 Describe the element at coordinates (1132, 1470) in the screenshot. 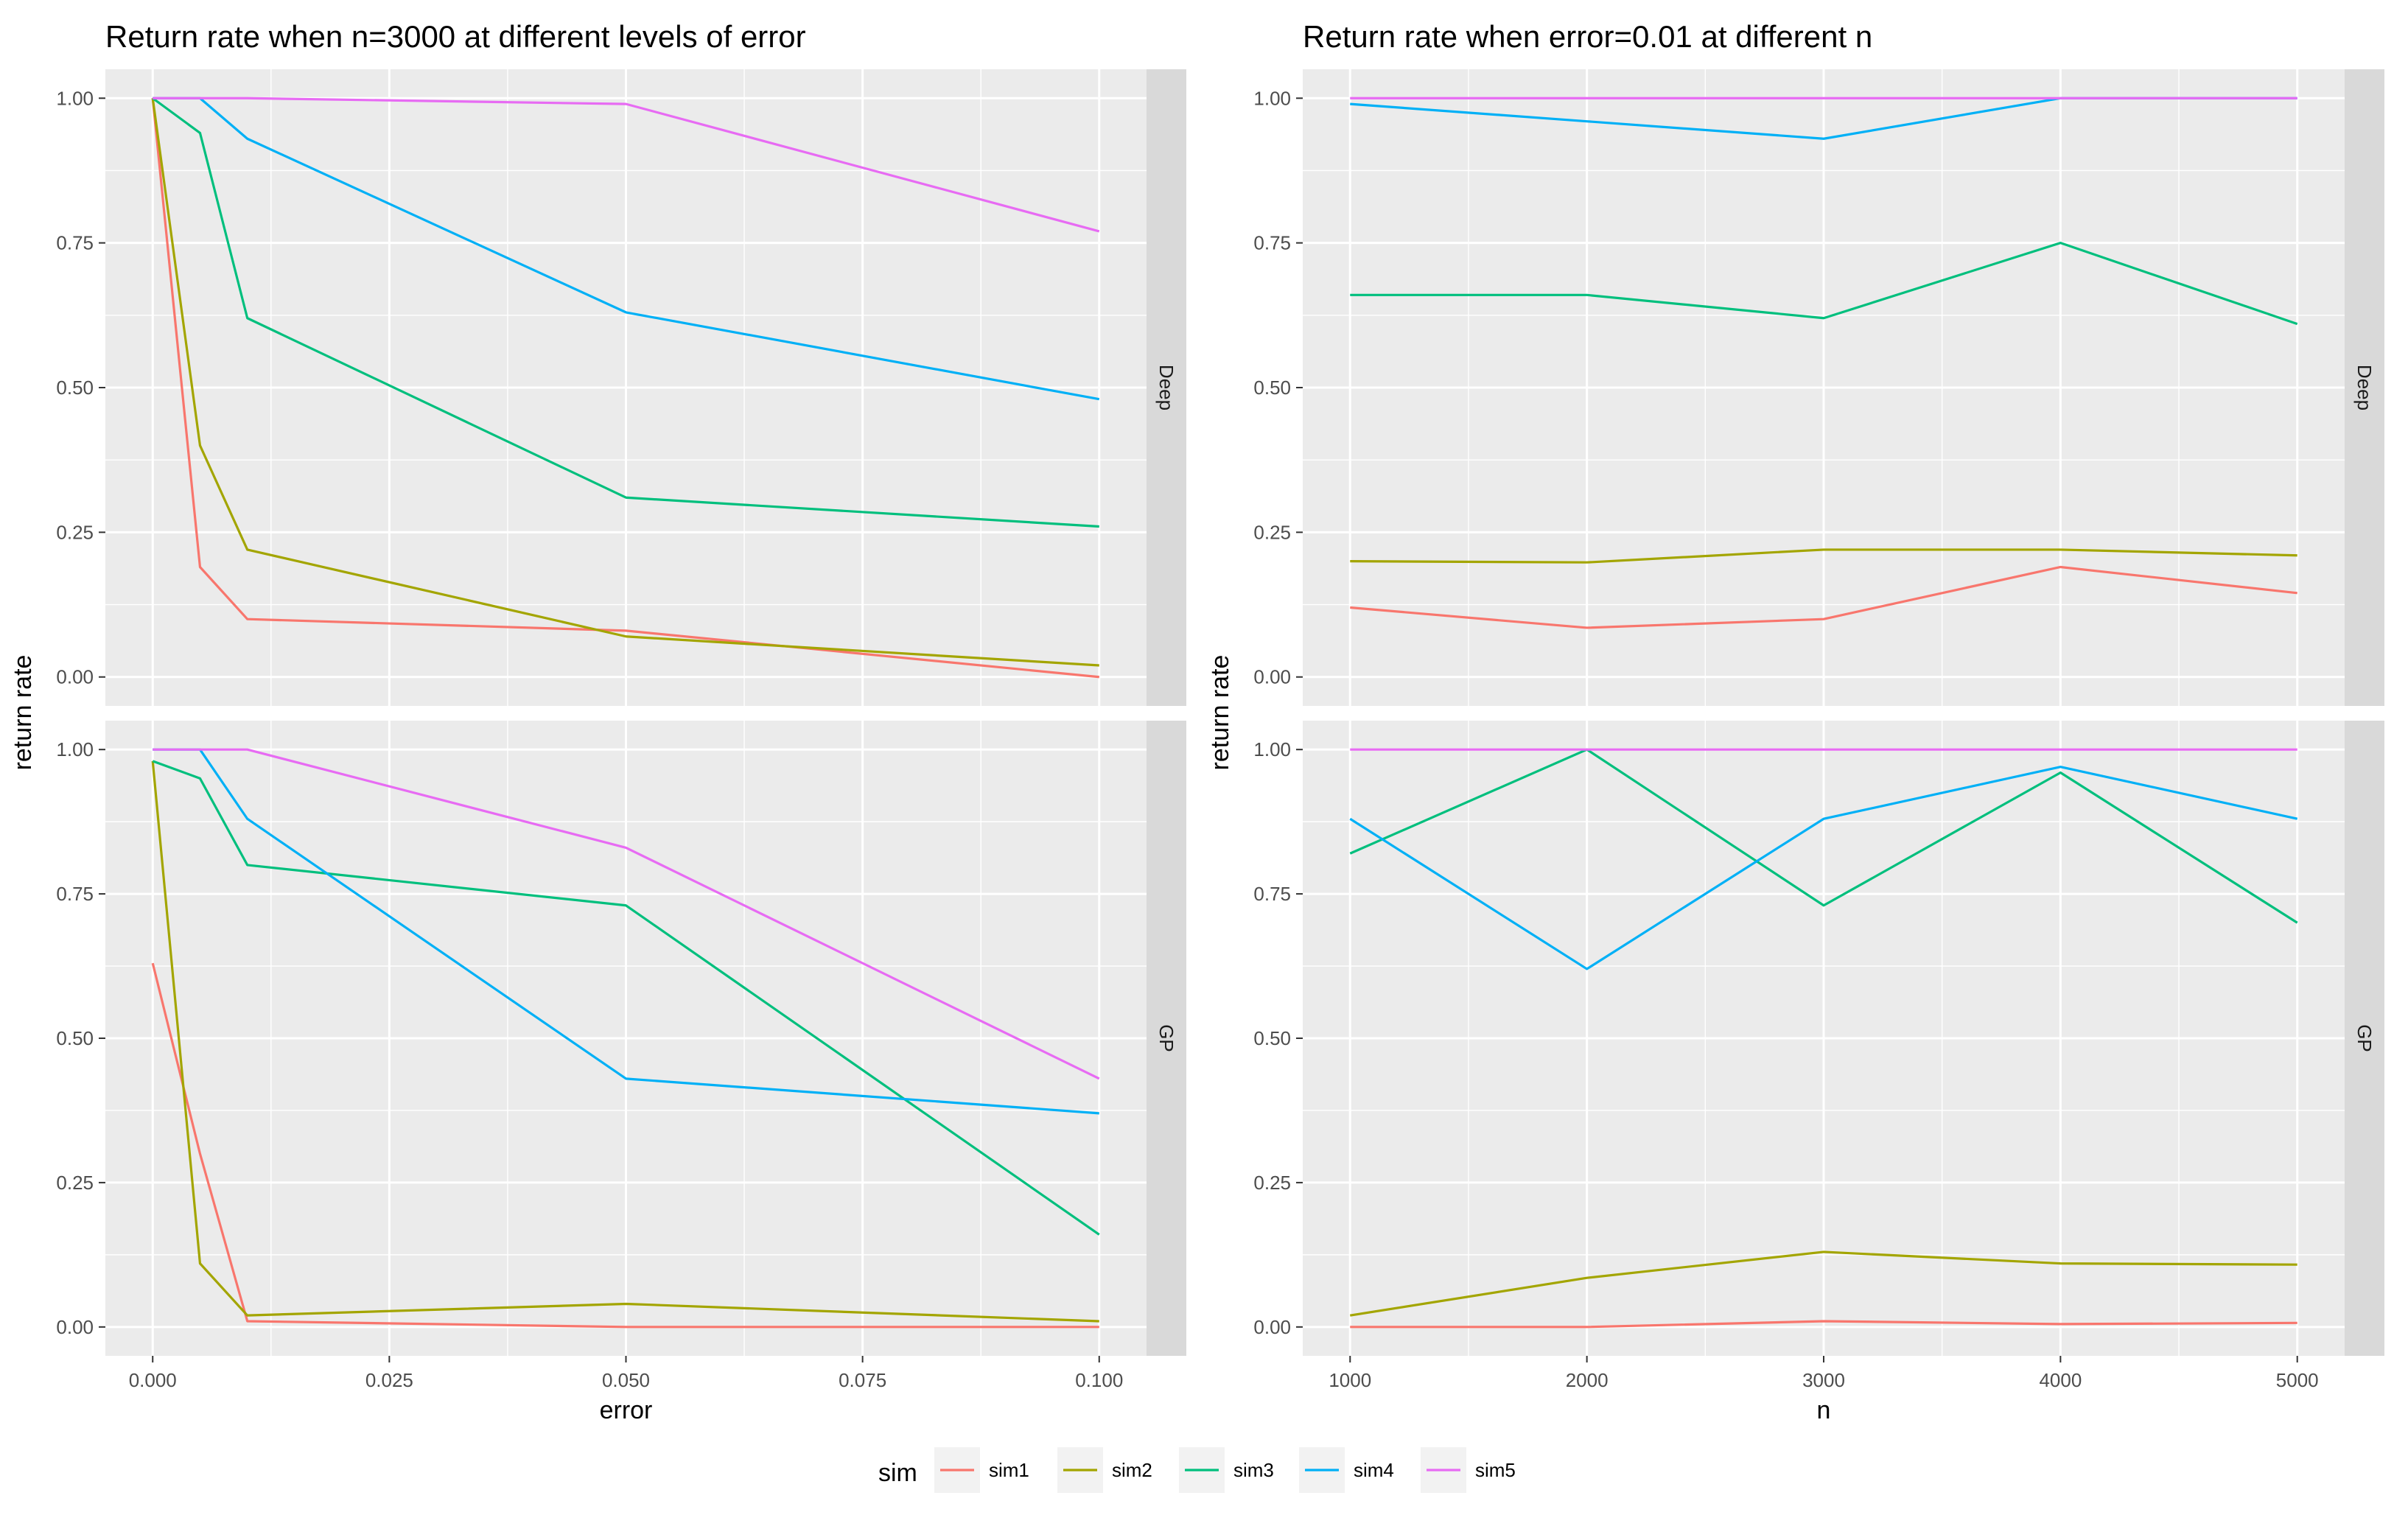

I see `legend-label: sim2` at that location.